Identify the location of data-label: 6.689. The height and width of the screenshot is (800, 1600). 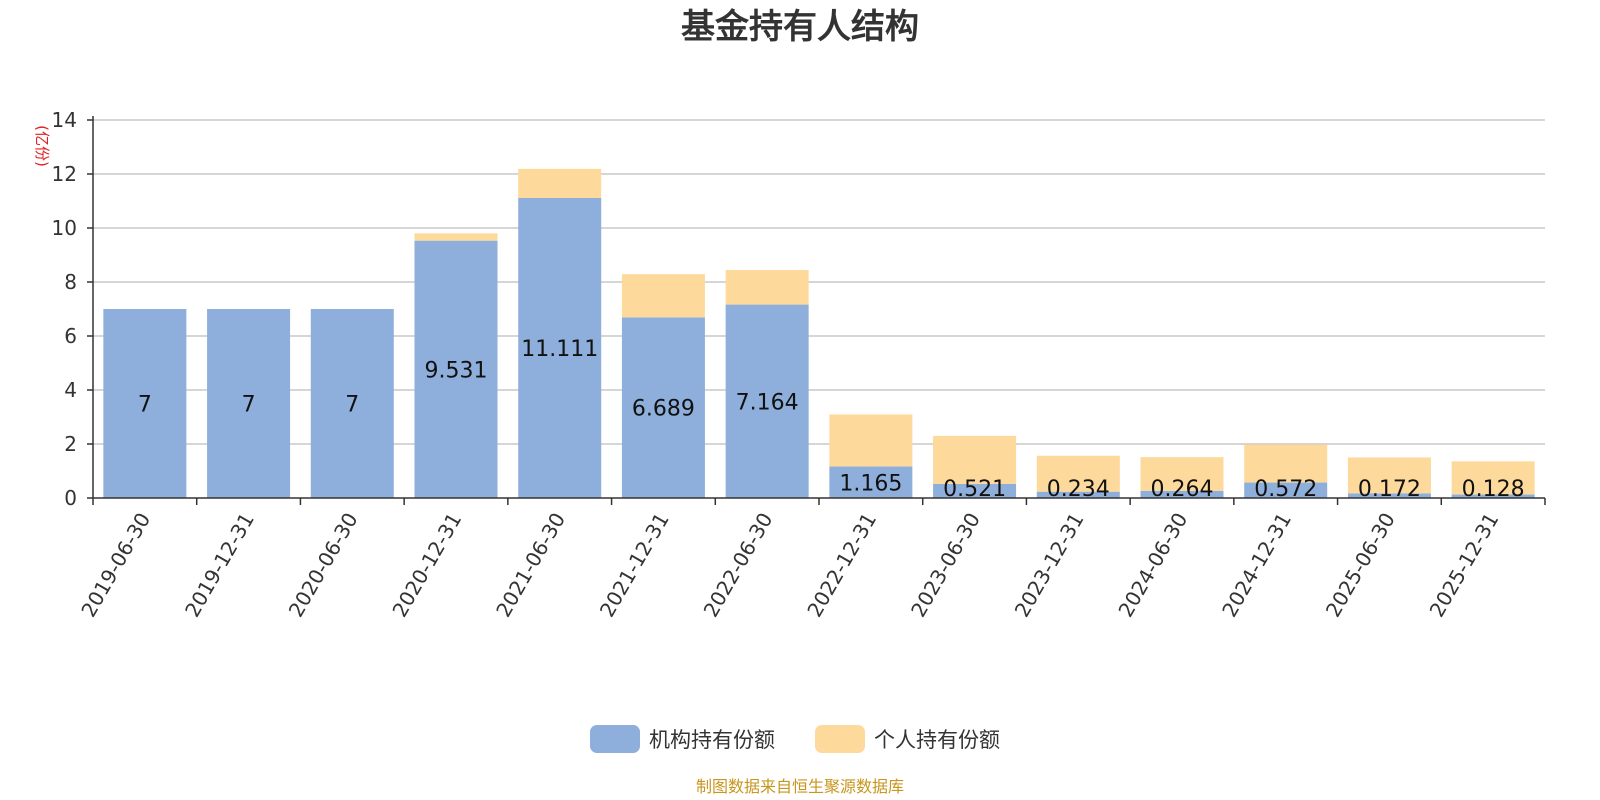
(663, 409).